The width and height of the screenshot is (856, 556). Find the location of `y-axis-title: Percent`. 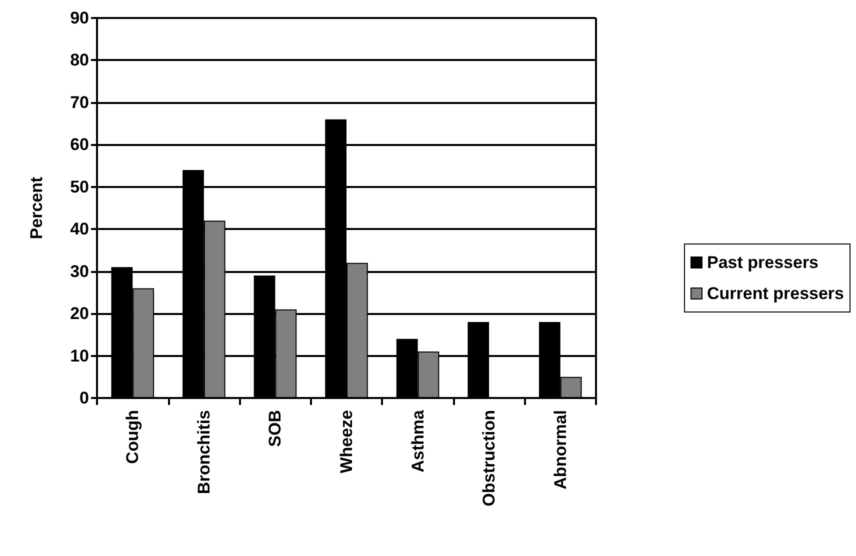

y-axis-title: Percent is located at coordinates (36, 208).